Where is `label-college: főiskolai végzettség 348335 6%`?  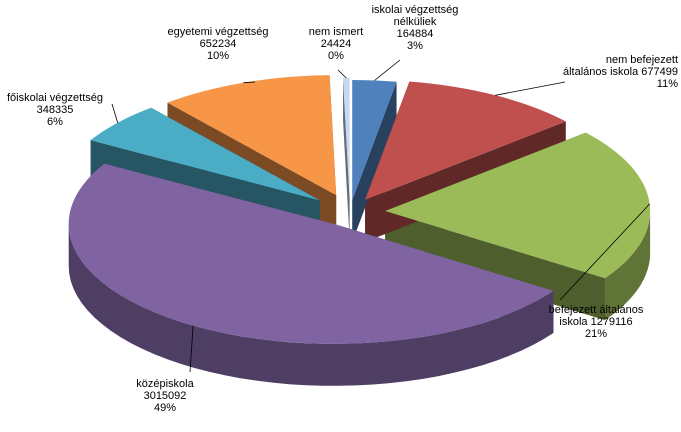
label-college: főiskolai végzettség 348335 6% is located at coordinates (55, 110).